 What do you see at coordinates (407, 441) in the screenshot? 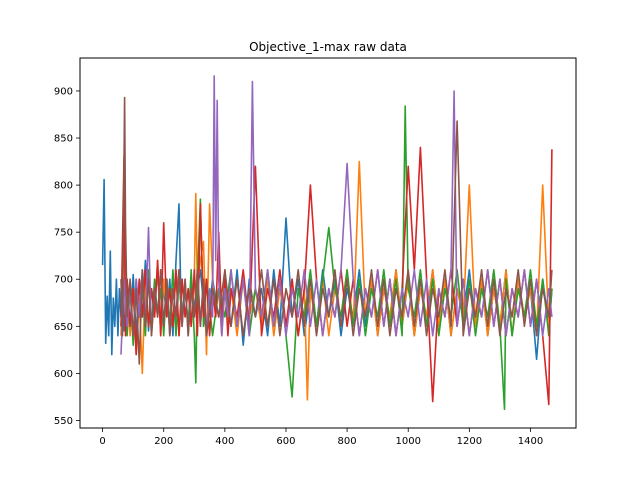
I see `x-tick-label: 1000` at bounding box center [407, 441].